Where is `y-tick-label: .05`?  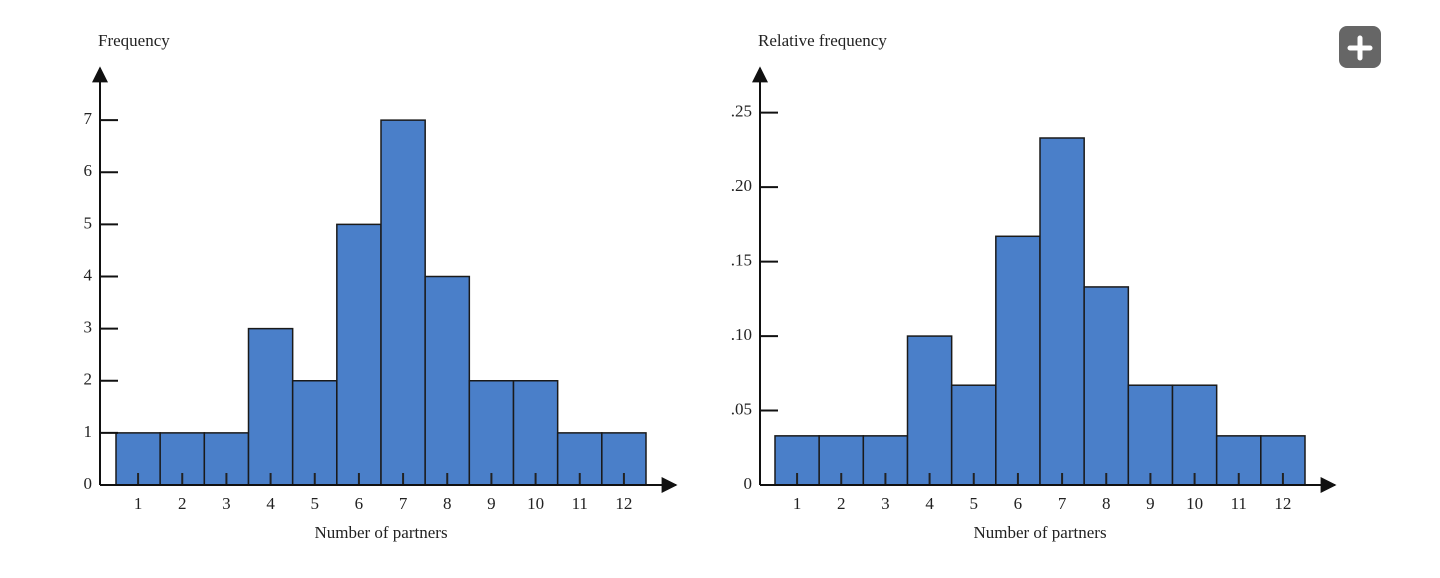 y-tick-label: .05 is located at coordinates (741, 408).